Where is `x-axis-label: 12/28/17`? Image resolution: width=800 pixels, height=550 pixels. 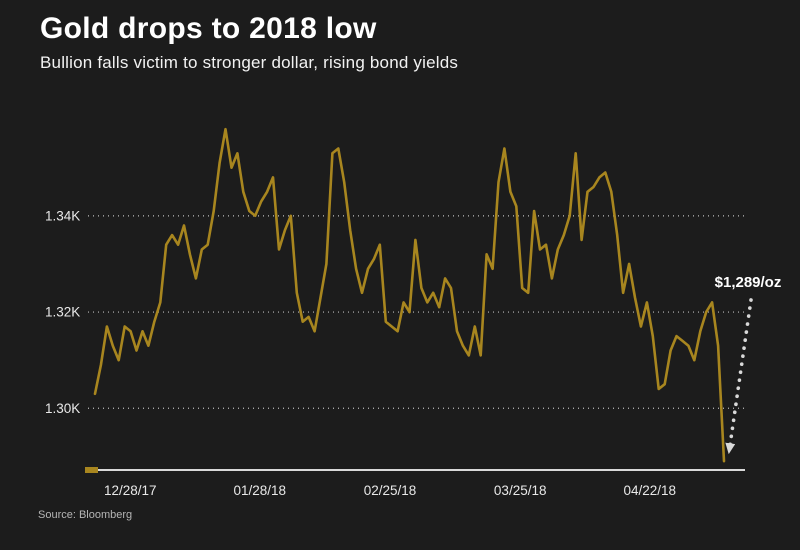
x-axis-label: 12/28/17 is located at coordinates (130, 490).